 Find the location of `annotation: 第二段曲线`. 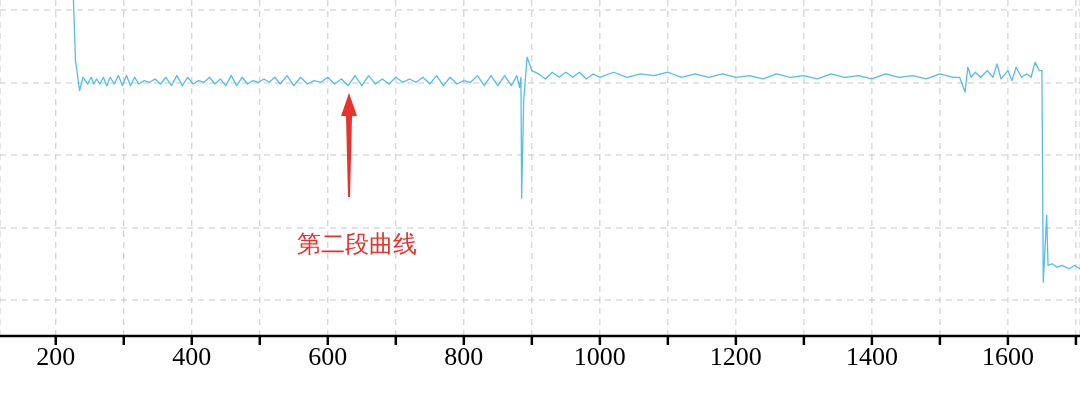

annotation: 第二段曲线 is located at coordinates (357, 244).